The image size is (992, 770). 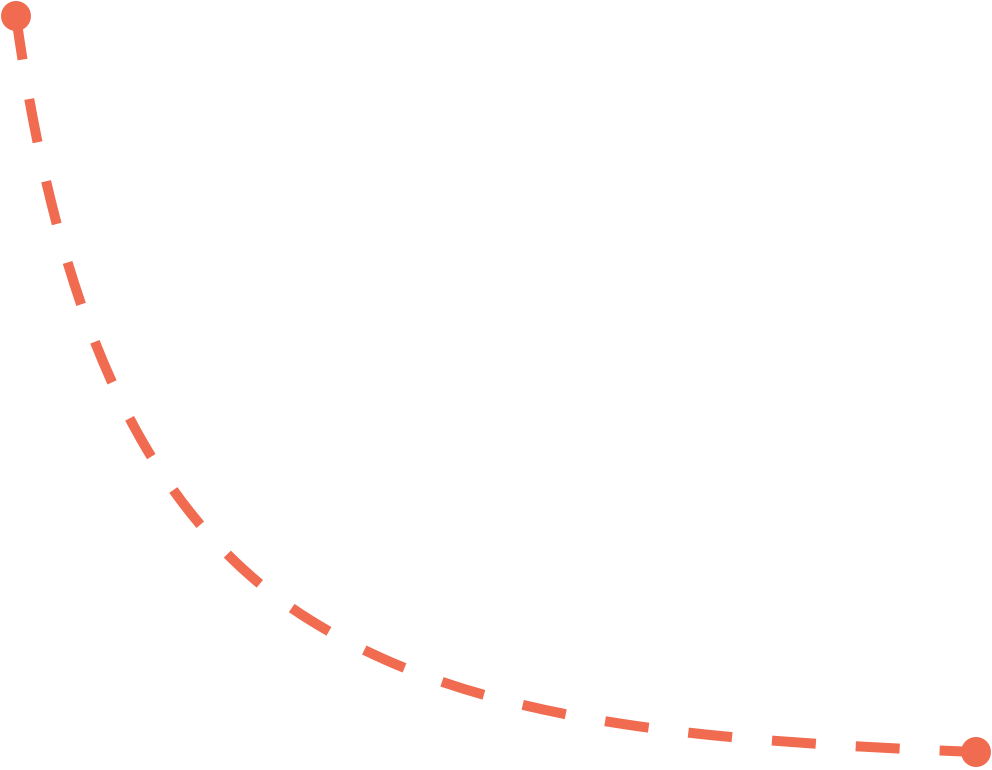 What do you see at coordinates (976, 752) in the screenshot?
I see `end-dot` at bounding box center [976, 752].